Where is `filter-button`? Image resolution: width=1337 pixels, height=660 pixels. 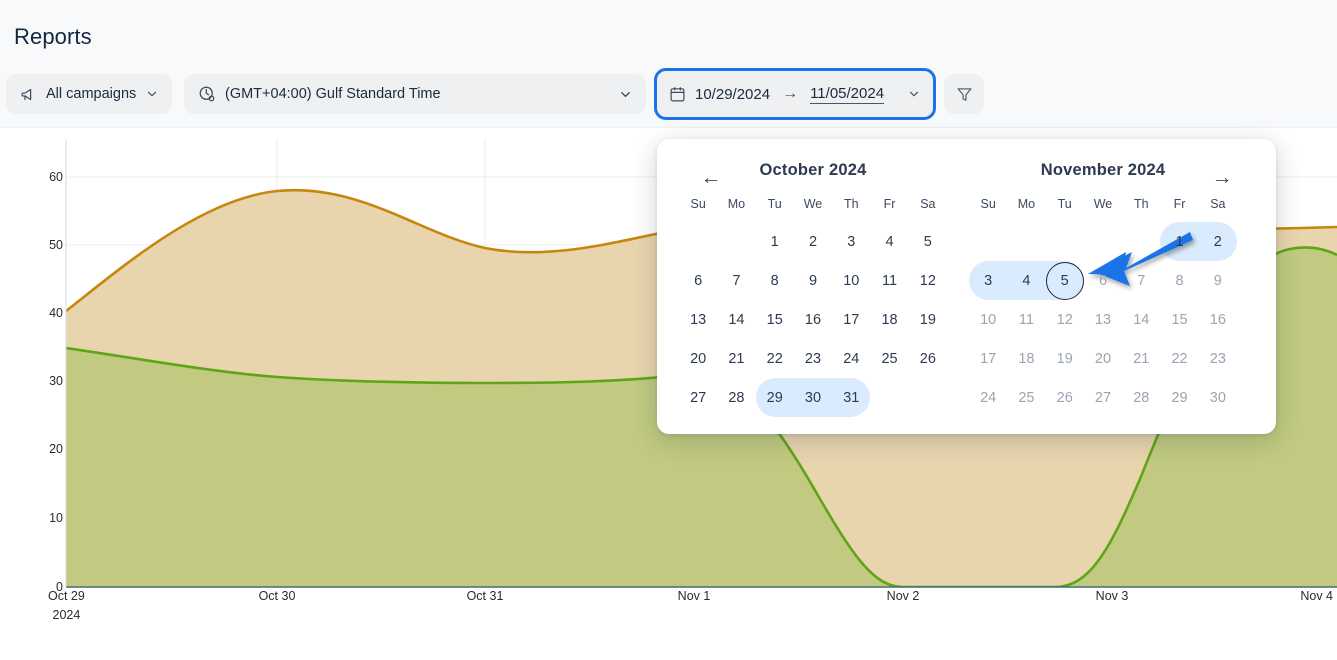 filter-button is located at coordinates (964, 94).